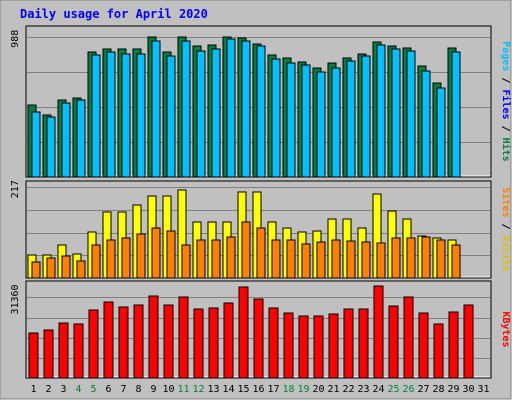 This screenshot has width=512, height=400. What do you see at coordinates (15, 189) in the screenshot?
I see `panel-visits-max-label: 217` at bounding box center [15, 189].